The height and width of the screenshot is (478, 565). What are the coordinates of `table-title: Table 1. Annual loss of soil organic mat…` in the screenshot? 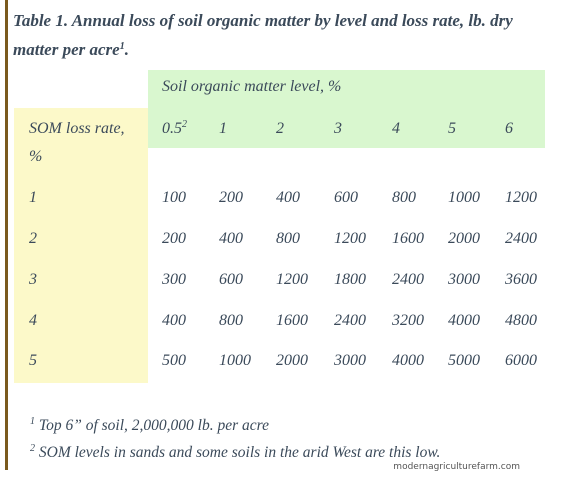 It's located at (263, 35).